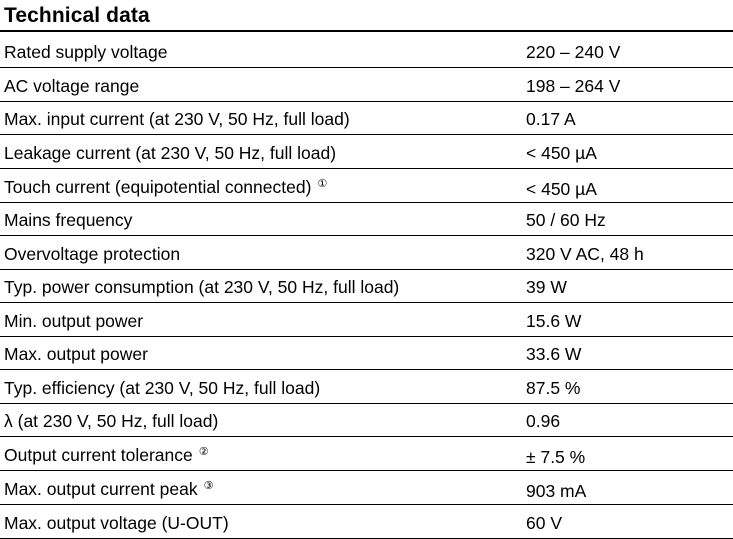 This screenshot has height=539, width=733. What do you see at coordinates (551, 119) in the screenshot?
I see `row-value: 0.17 A` at bounding box center [551, 119].